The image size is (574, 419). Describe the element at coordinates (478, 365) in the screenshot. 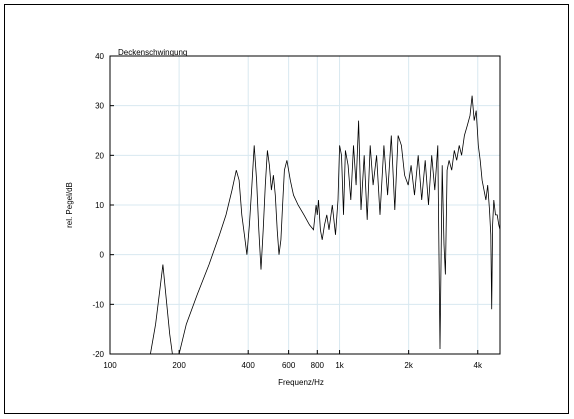

I see `x-tick-label: 4k` at that location.